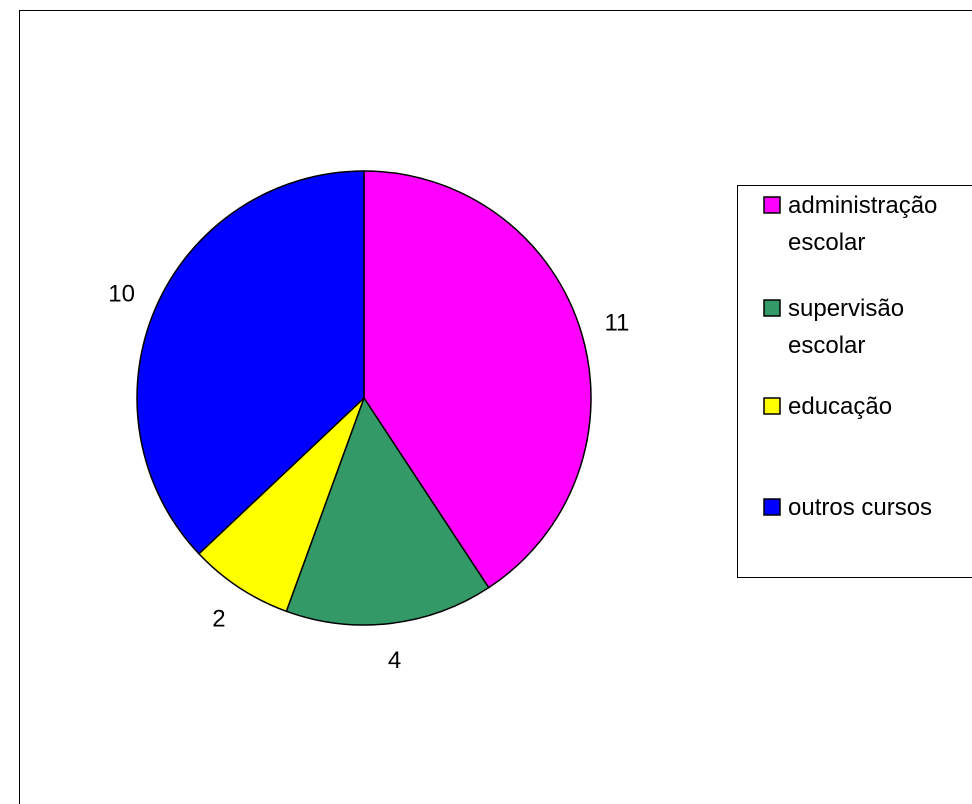 The height and width of the screenshot is (804, 972). What do you see at coordinates (860, 507) in the screenshot?
I see `legend-label: outros cursos` at bounding box center [860, 507].